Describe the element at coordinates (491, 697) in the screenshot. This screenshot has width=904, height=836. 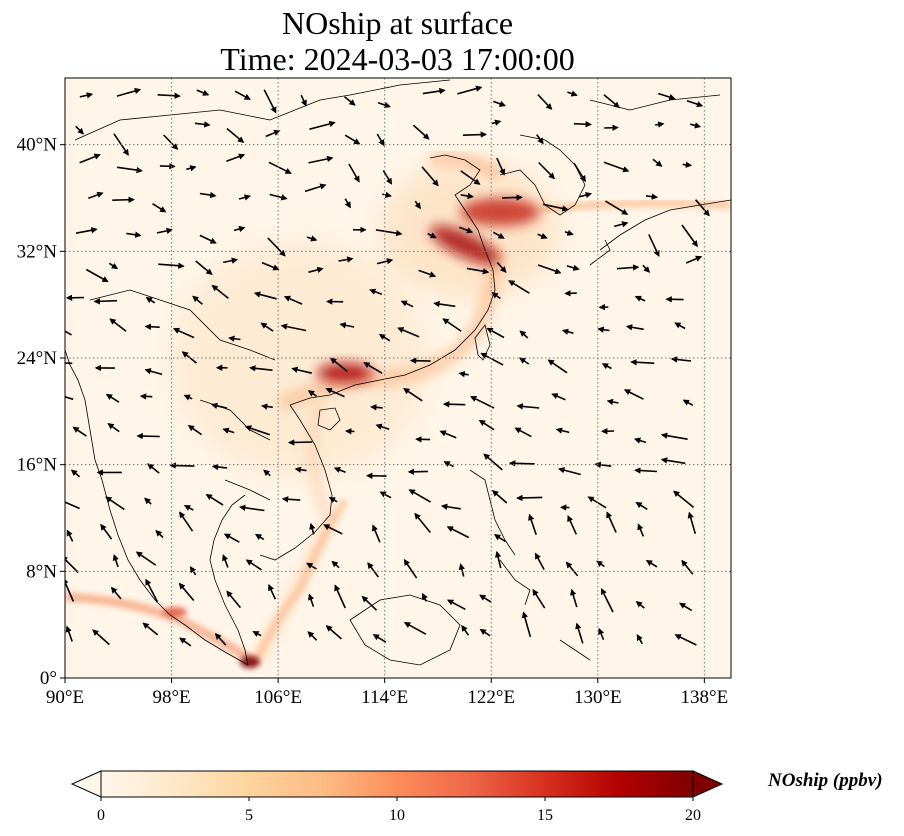
I see `lon-tick-label: 122°E` at that location.